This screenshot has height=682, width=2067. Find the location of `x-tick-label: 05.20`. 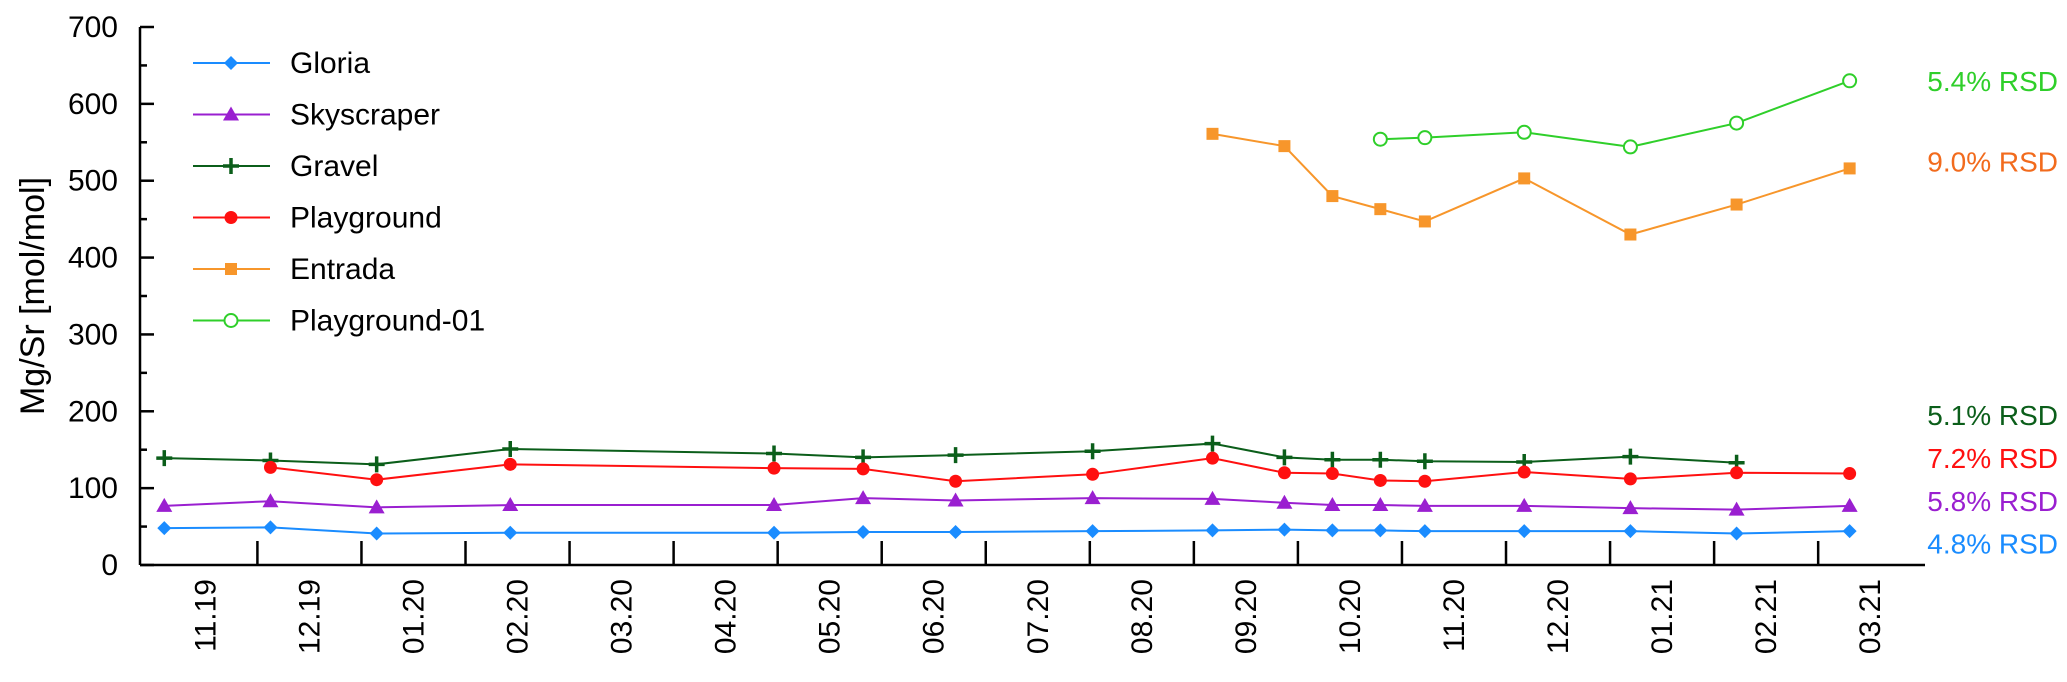

x-tick-label: 05.20 is located at coordinates (830, 616).